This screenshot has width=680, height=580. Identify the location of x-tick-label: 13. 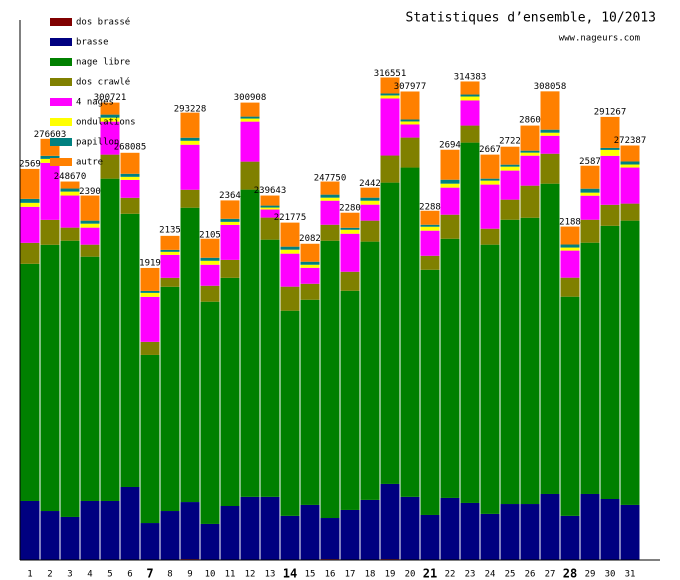
(270, 575).